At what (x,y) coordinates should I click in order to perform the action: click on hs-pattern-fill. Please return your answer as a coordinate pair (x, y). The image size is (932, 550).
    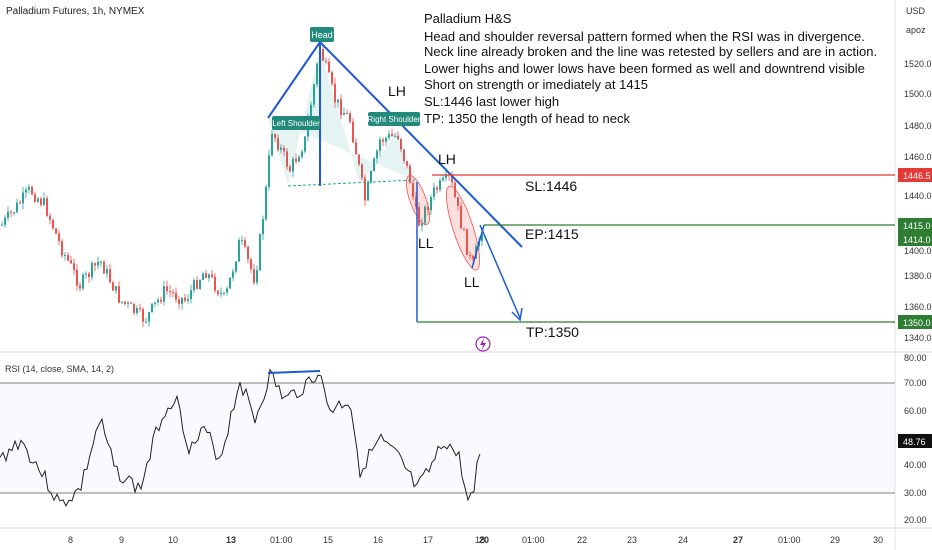
    Looking at the image, I should click on (341, 116).